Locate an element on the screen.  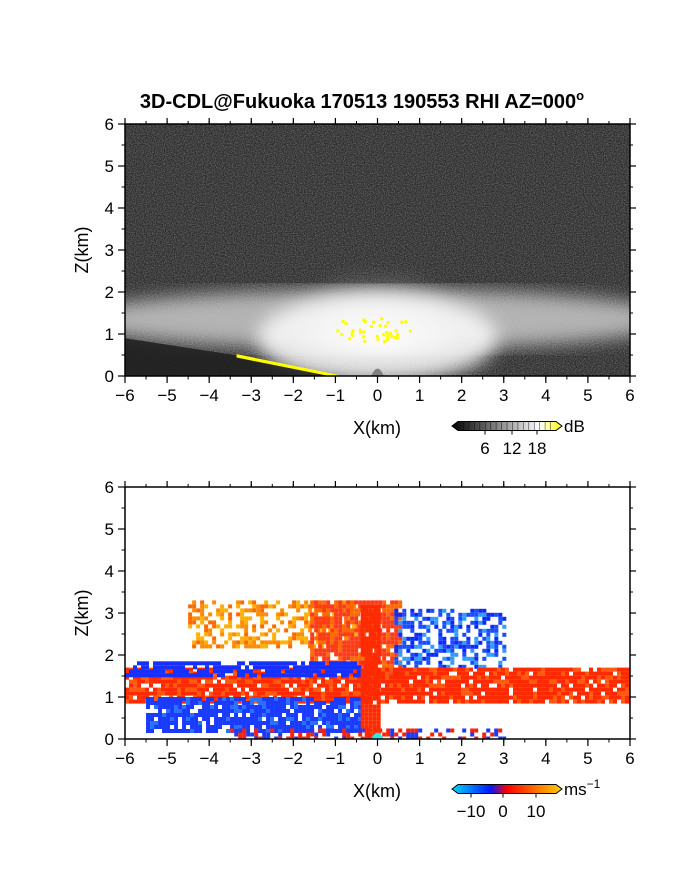
x-tick-label: −4 is located at coordinates (208, 758).